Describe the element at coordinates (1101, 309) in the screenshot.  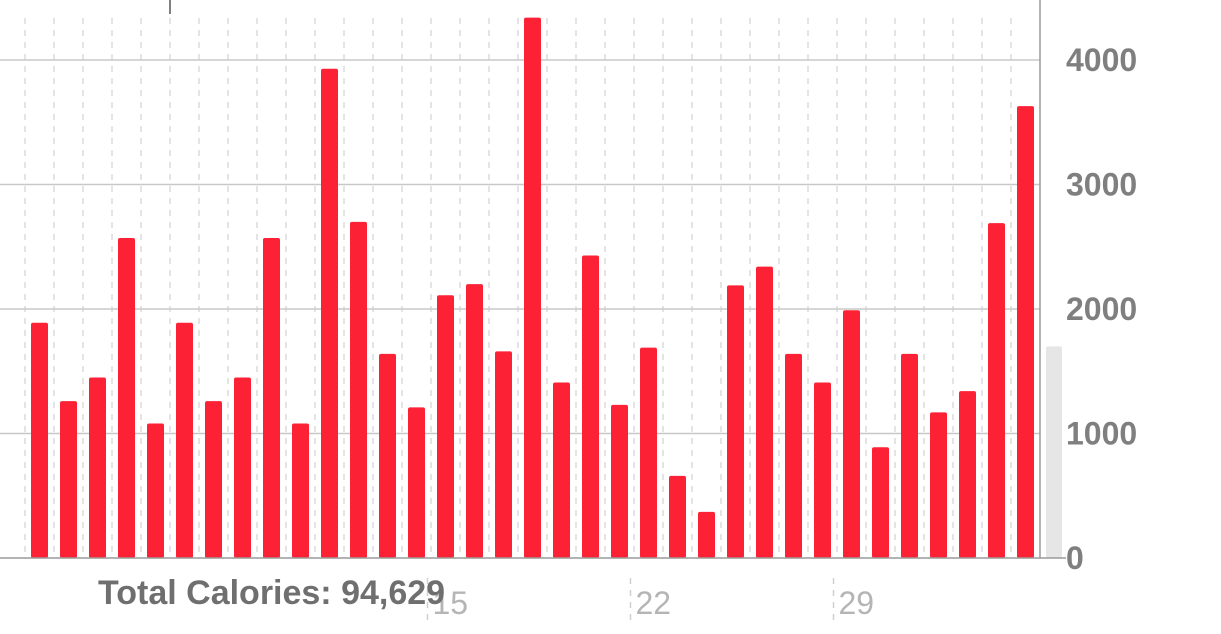
I see `y-tick-label: 2000` at that location.